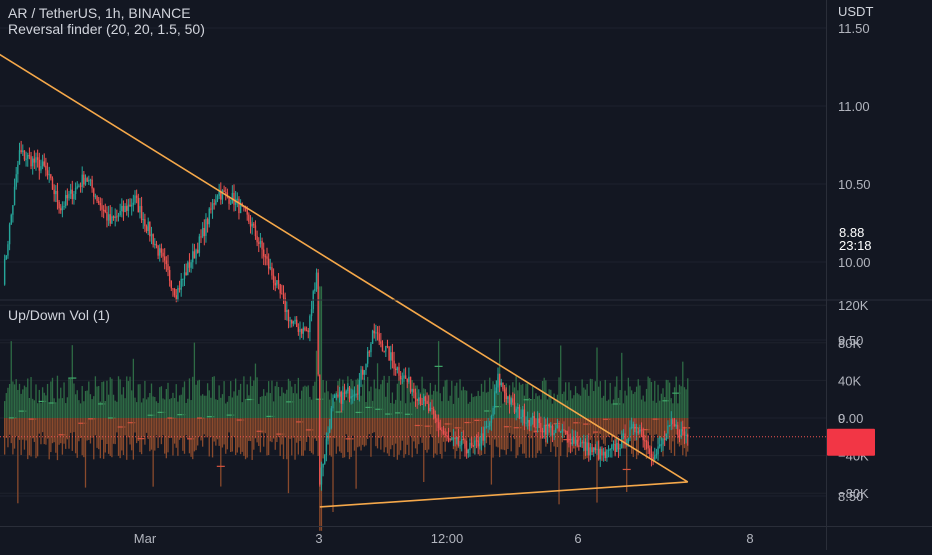 Image resolution: width=932 pixels, height=555 pixels. Describe the element at coordinates (59, 315) in the screenshot. I see `volume-legend: Up/Down Vol (1)` at that location.